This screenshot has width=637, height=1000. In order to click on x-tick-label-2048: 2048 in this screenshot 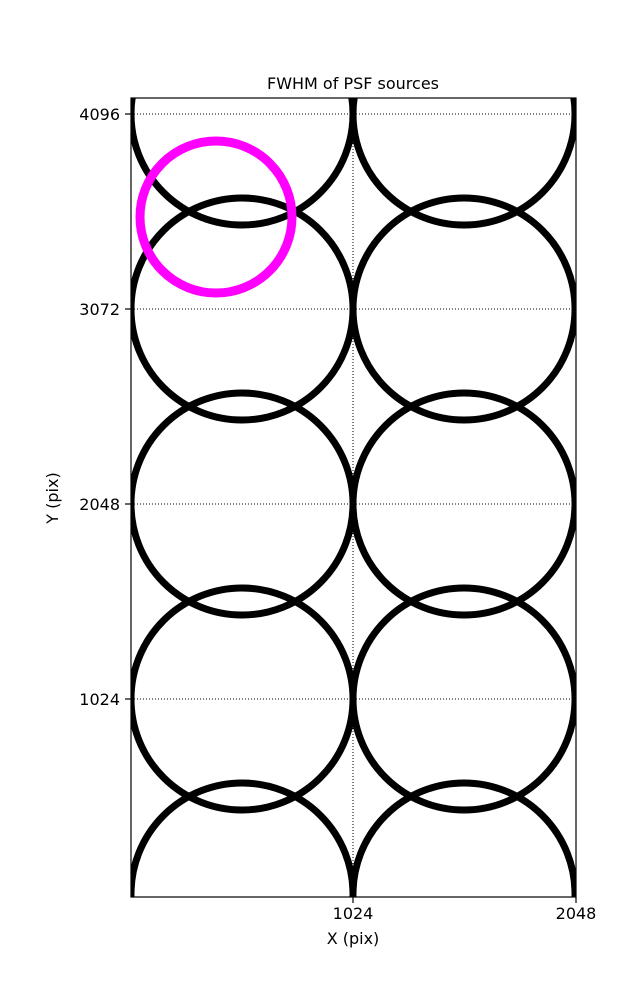, I will do `click(576, 913)`.